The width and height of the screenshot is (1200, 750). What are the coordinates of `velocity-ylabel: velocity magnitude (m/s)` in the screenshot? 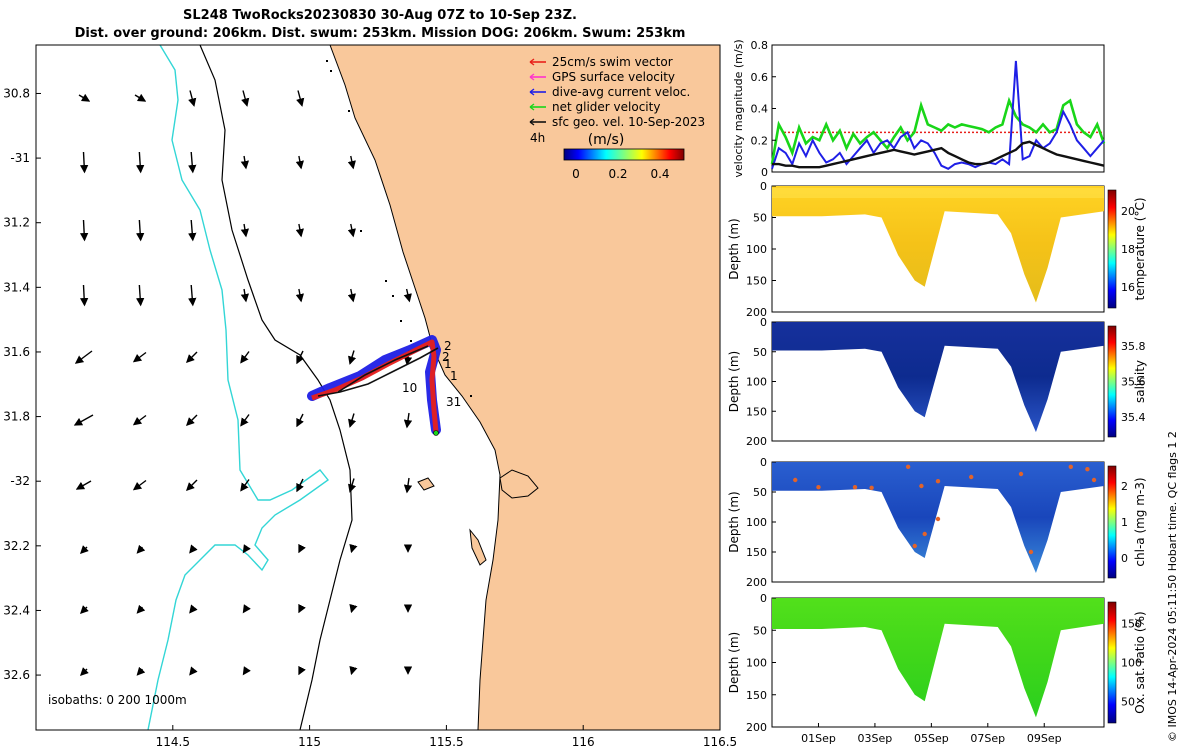 It's located at (738, 108).